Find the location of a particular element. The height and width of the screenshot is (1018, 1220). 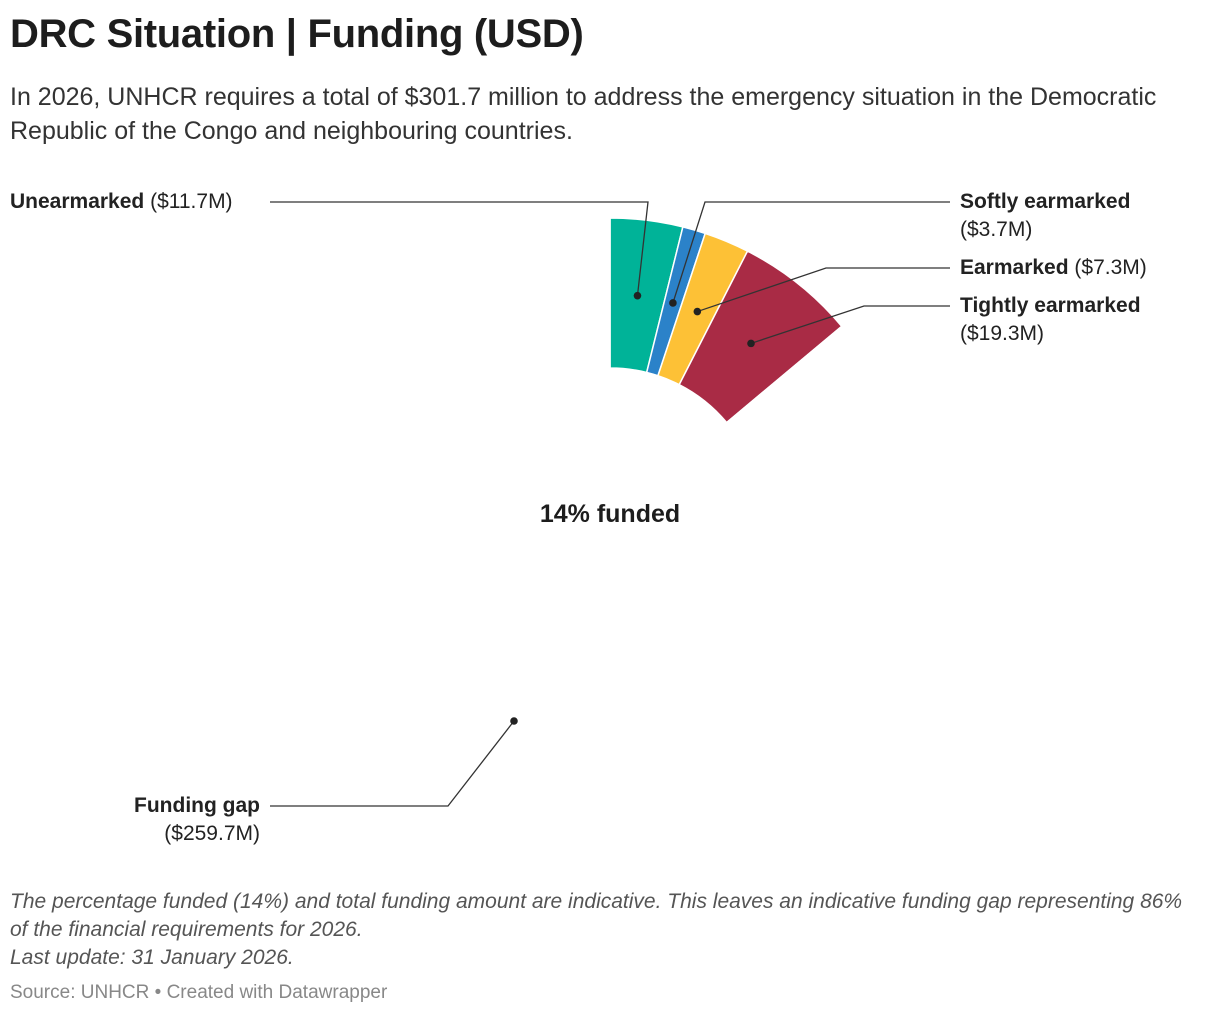

label-earmarked-value: ($7.3M) is located at coordinates (1110, 267).